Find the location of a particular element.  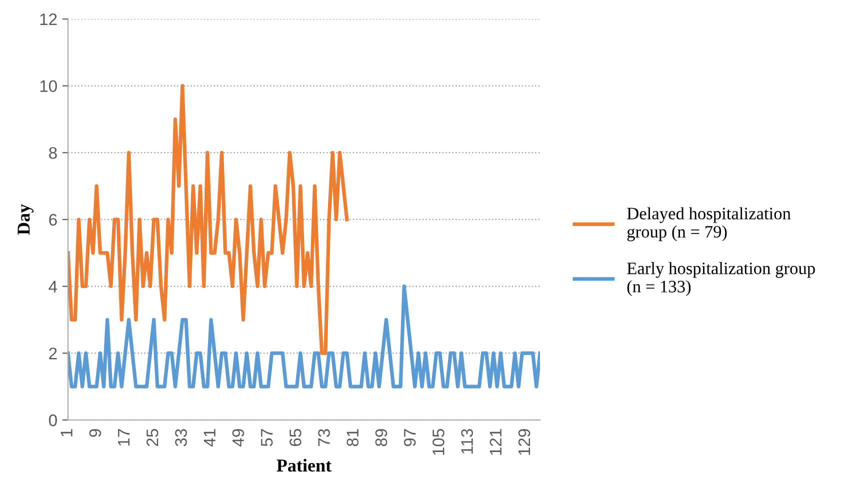

y-tick-label: 8 is located at coordinates (53, 153).